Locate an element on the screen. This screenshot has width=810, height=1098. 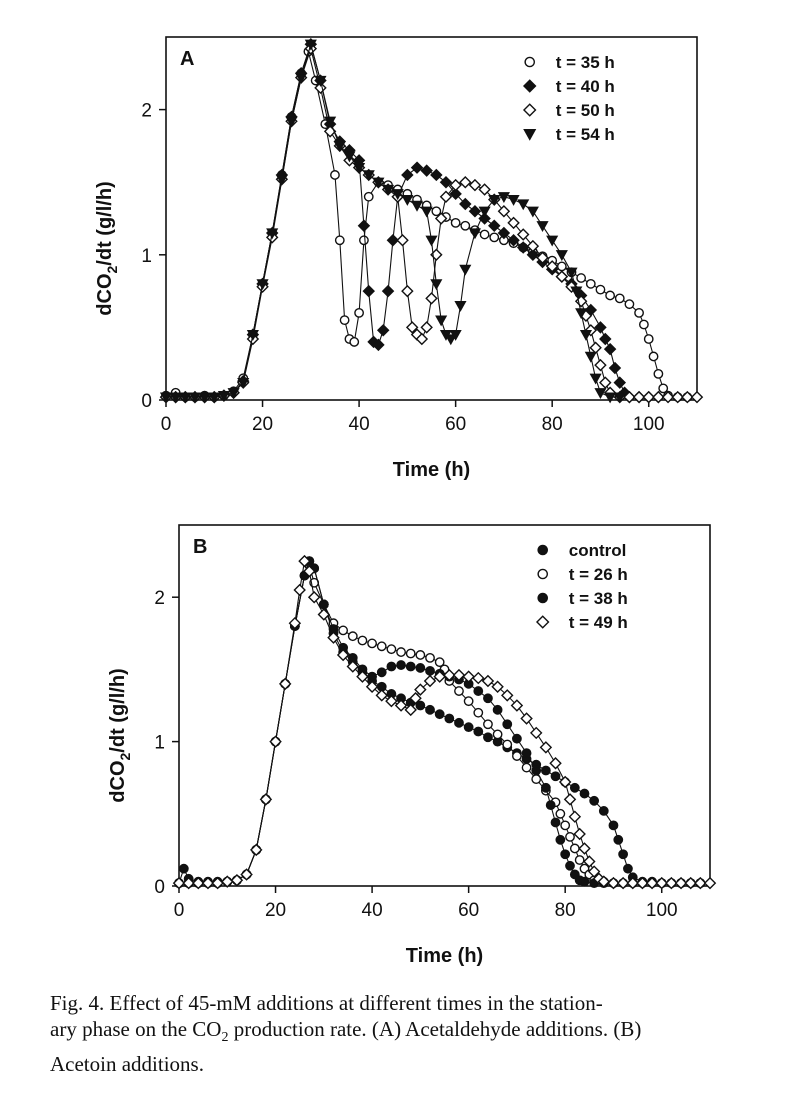
panel-b-legend-label-t-38-h: t = 38 h is located at coordinates (598, 598).